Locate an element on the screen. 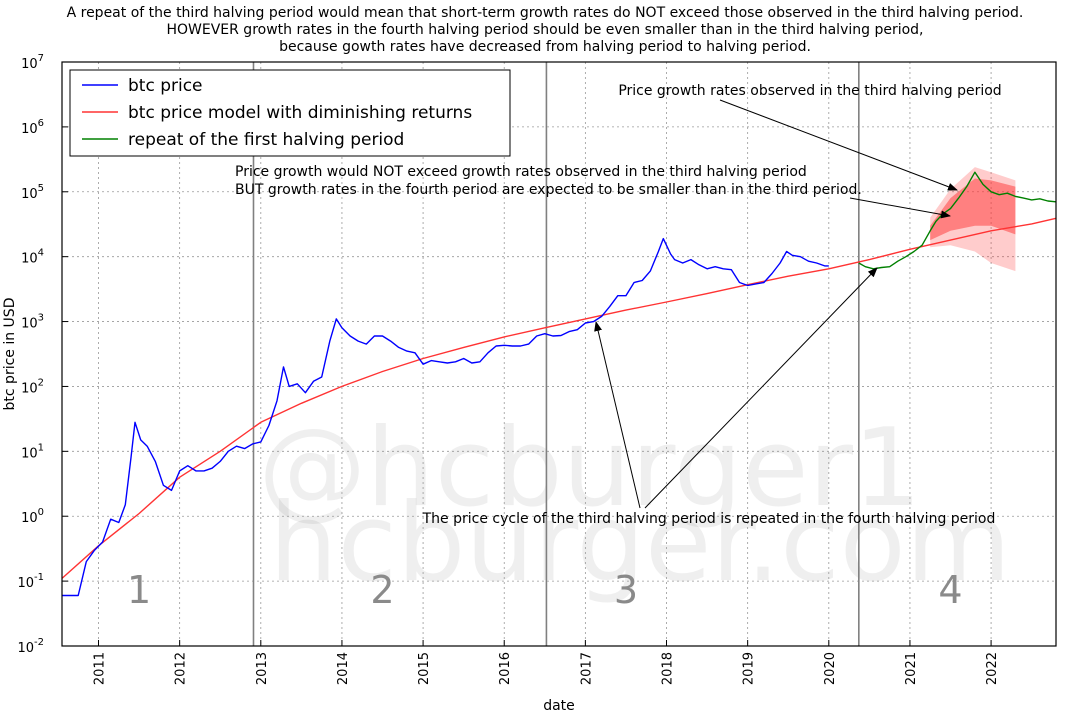 Image resolution: width=1080 pixels, height=727 pixels. x-tick-label-2018: 2018 is located at coordinates (668, 668).